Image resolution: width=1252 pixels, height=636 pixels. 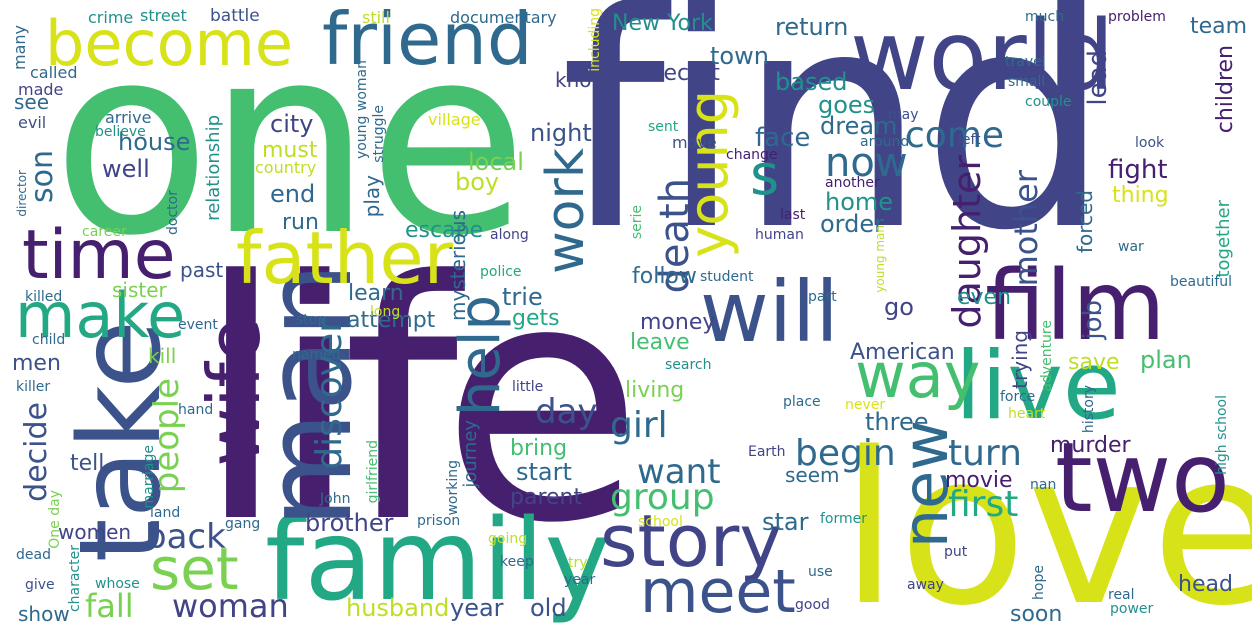 What do you see at coordinates (335, 499) in the screenshot?
I see `word-john: John` at bounding box center [335, 499].